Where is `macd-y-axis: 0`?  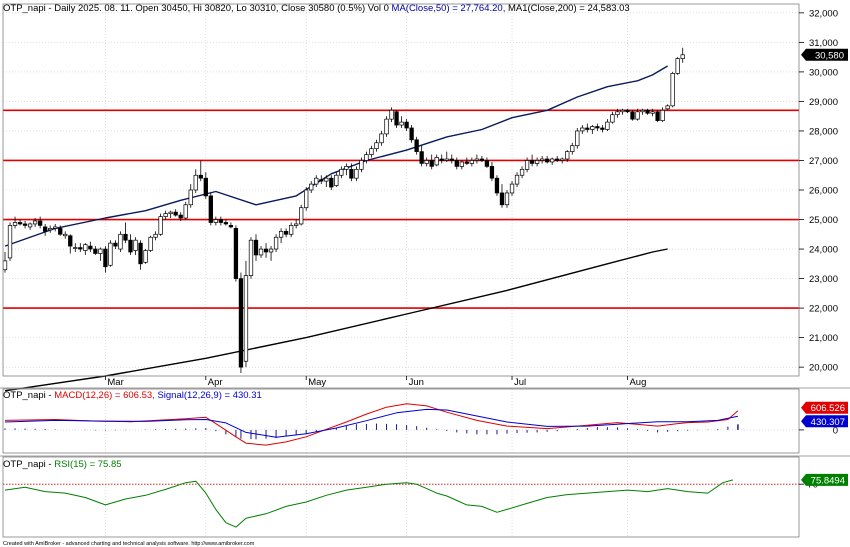
macd-y-axis: 0 is located at coordinates (818, 430).